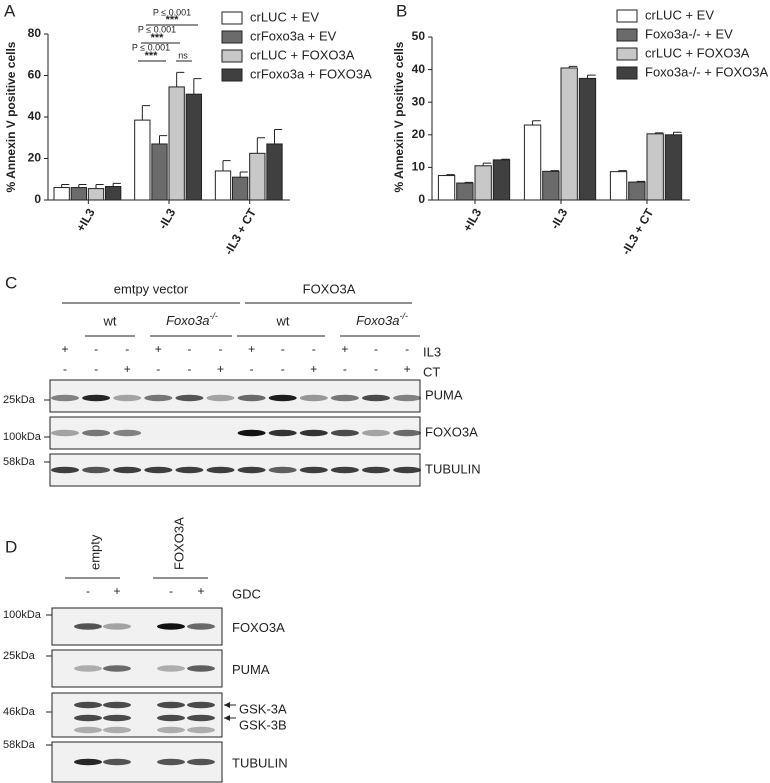 Image resolution: width=770 pixels, height=783 pixels. What do you see at coordinates (260, 762) in the screenshot?
I see `blot-label: TUBULIN` at bounding box center [260, 762].